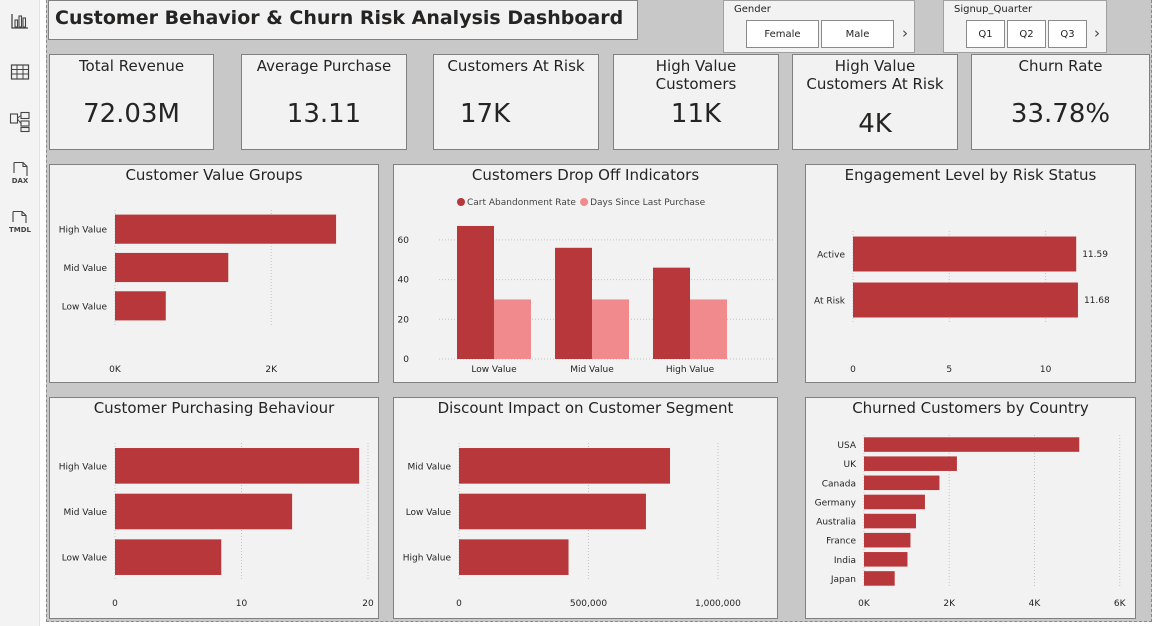  What do you see at coordinates (485, 114) in the screenshot?
I see `kpi-value: 17K` at bounding box center [485, 114].